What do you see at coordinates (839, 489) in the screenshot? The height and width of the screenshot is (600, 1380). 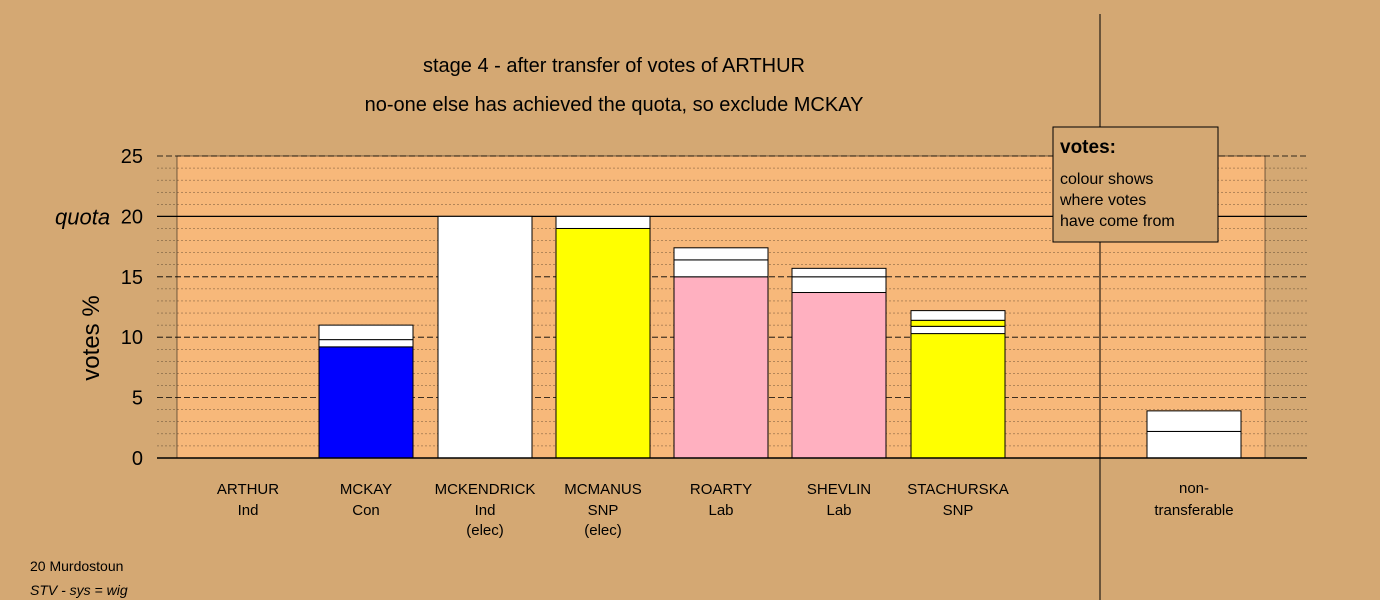 I see `candidate-shevlin-name: SHEVLIN` at bounding box center [839, 489].